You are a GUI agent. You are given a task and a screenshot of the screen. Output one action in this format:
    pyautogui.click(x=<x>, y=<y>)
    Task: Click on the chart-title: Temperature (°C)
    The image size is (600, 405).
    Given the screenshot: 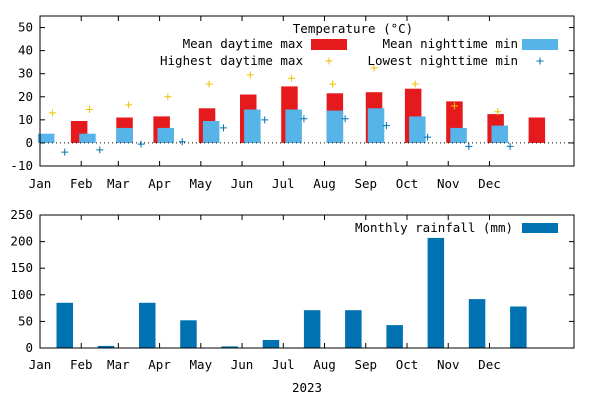 What is the action you would take?
    pyautogui.click(x=353, y=28)
    